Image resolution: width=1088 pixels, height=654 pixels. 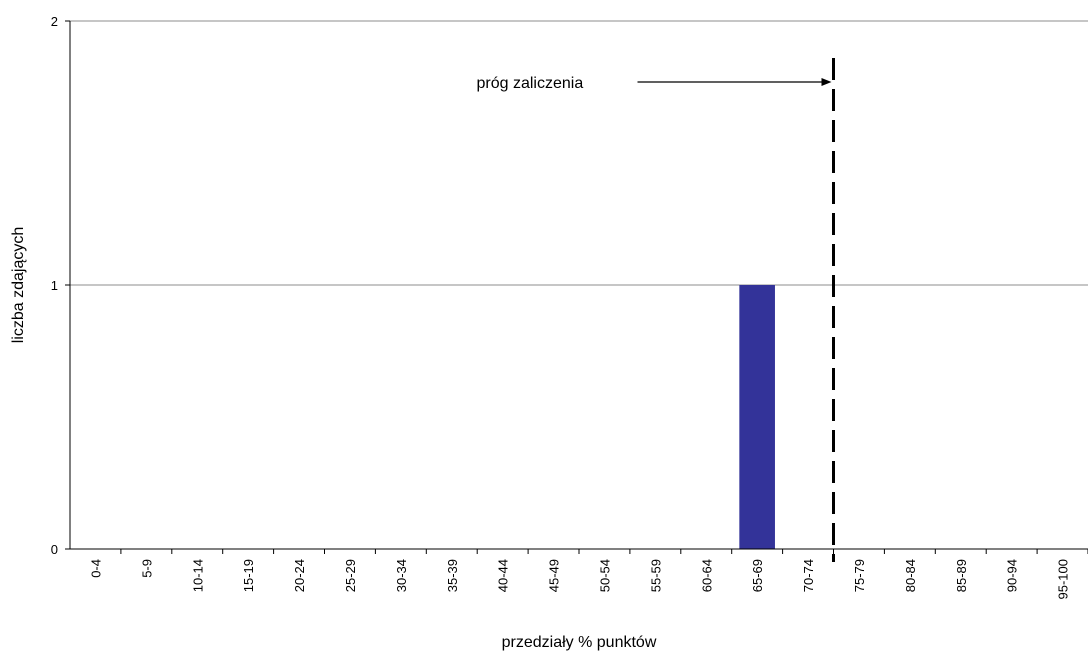 What do you see at coordinates (554, 575) in the screenshot?
I see `x-tick-label: 45-49` at bounding box center [554, 575].